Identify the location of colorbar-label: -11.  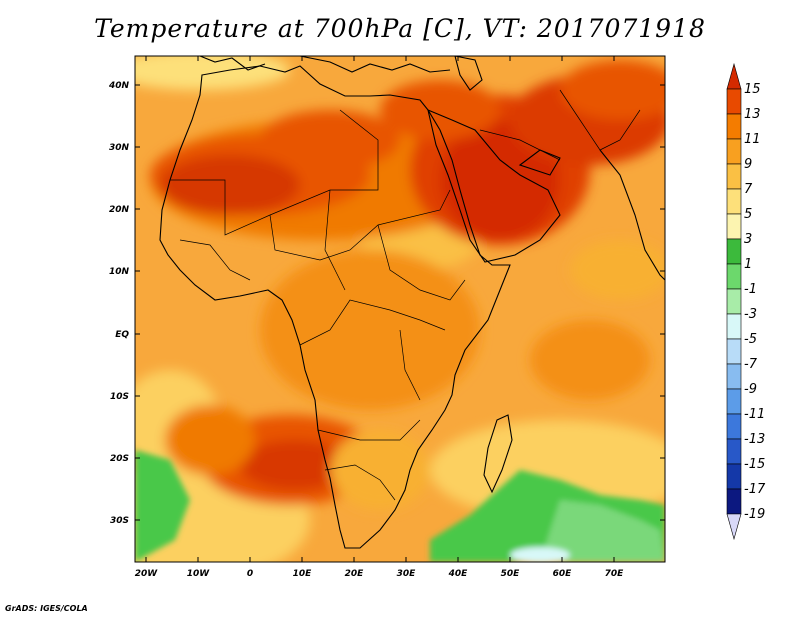
(754, 414).